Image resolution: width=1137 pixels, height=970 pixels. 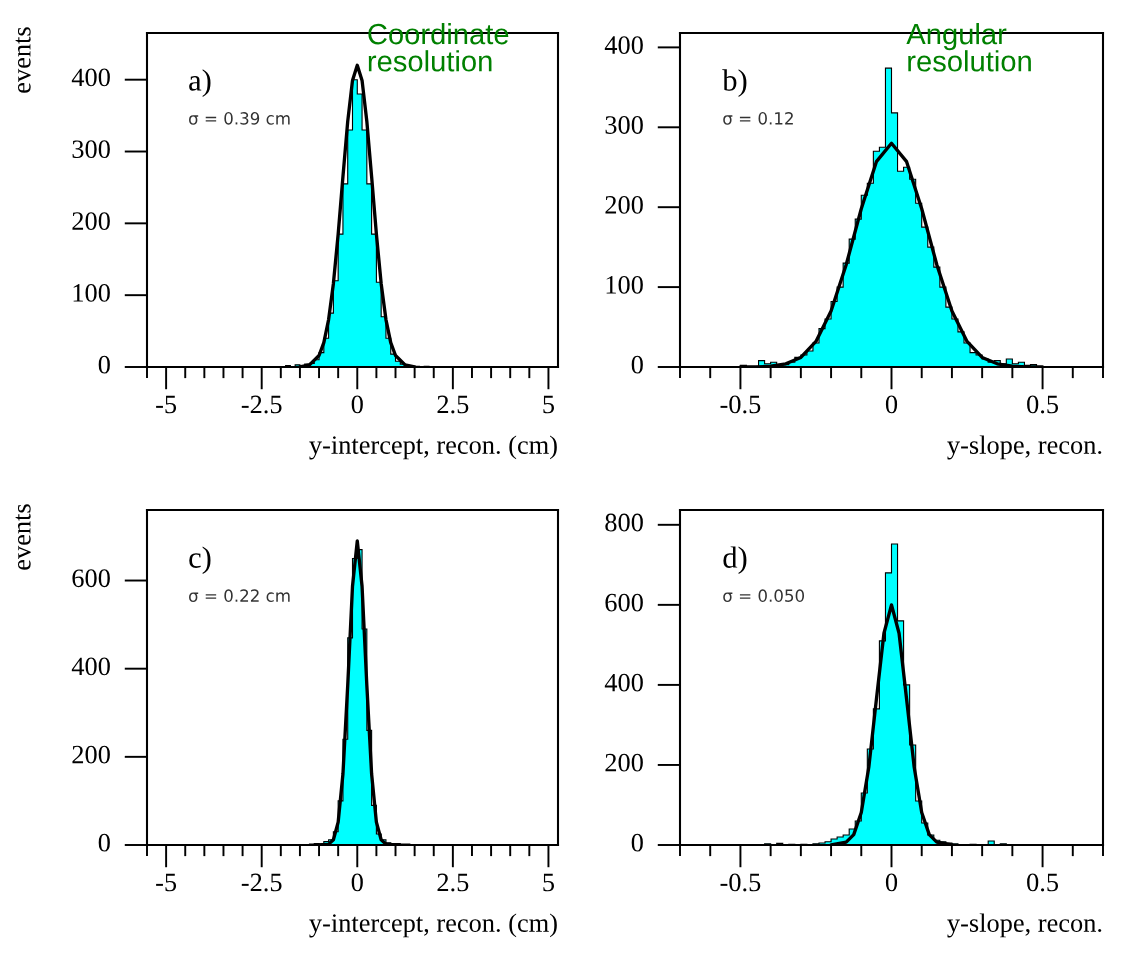 I want to click on annotation: b), so click(x=734, y=83).